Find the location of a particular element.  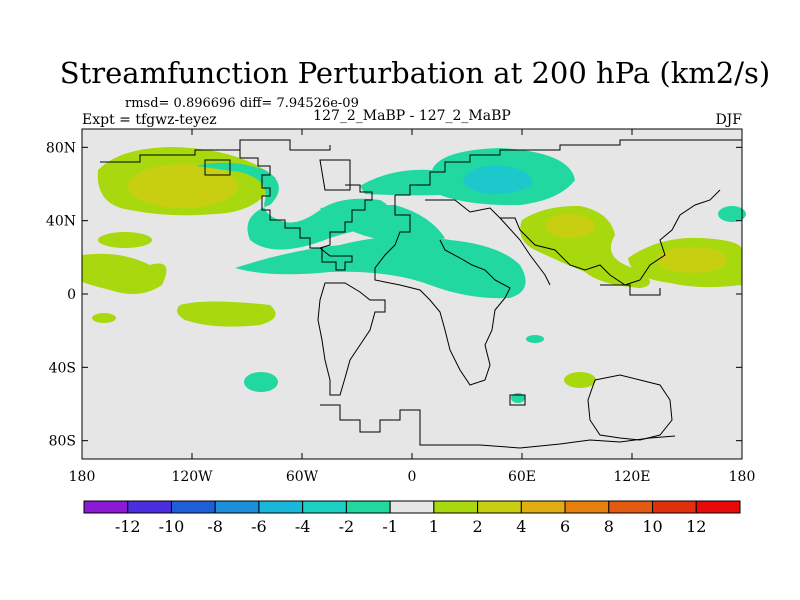

field-npac-inner is located at coordinates (183, 186).